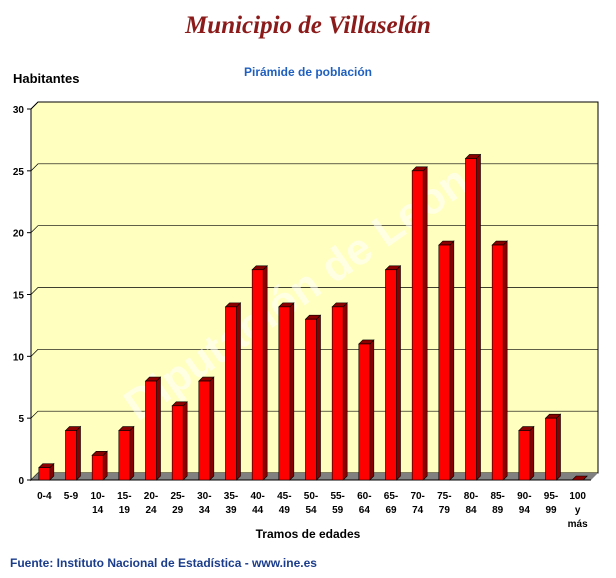 The width and height of the screenshot is (616, 578). I want to click on x-tick-label: 50-54, so click(311, 503).